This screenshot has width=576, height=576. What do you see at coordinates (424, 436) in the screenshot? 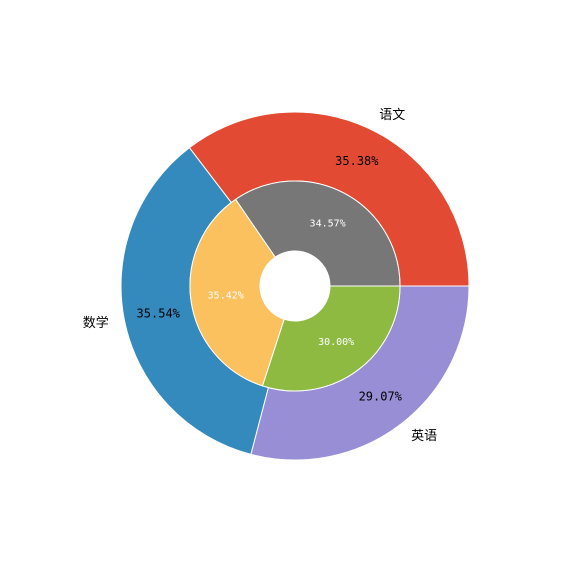
I see `outer-category-label-2: 英语` at bounding box center [424, 436].